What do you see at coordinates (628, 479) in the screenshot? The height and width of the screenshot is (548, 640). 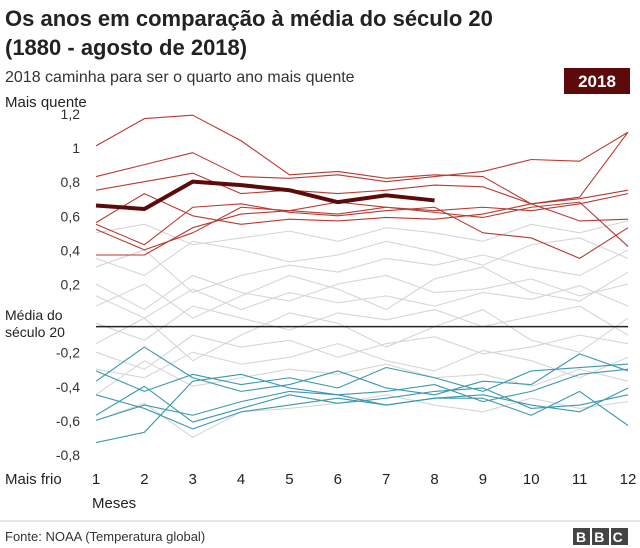 I see `x-tick-label: 12` at bounding box center [628, 479].